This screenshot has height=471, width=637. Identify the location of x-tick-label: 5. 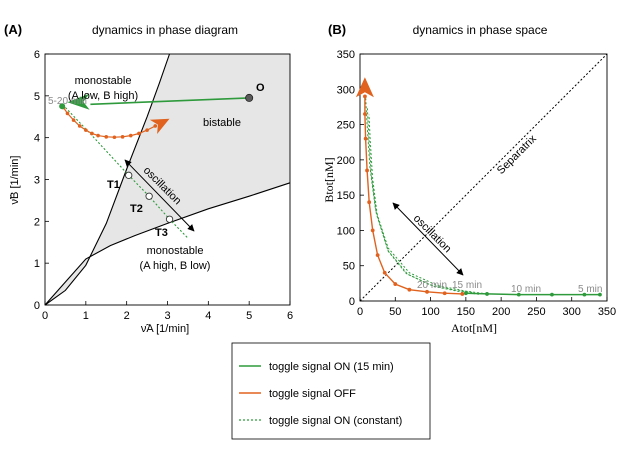
(249, 316).